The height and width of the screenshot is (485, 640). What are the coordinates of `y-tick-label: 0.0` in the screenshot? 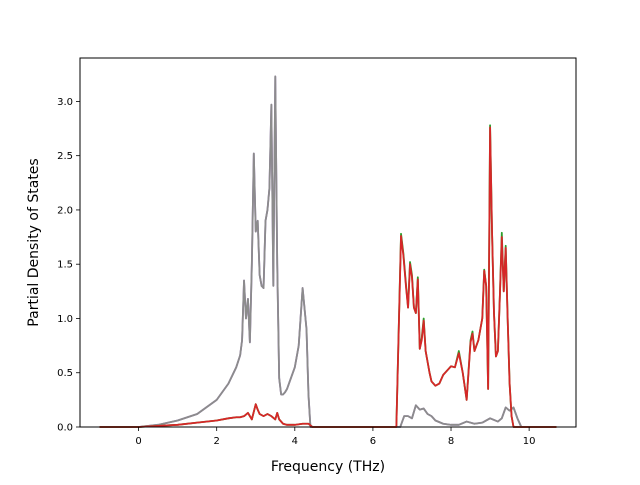 It's located at (65, 428).